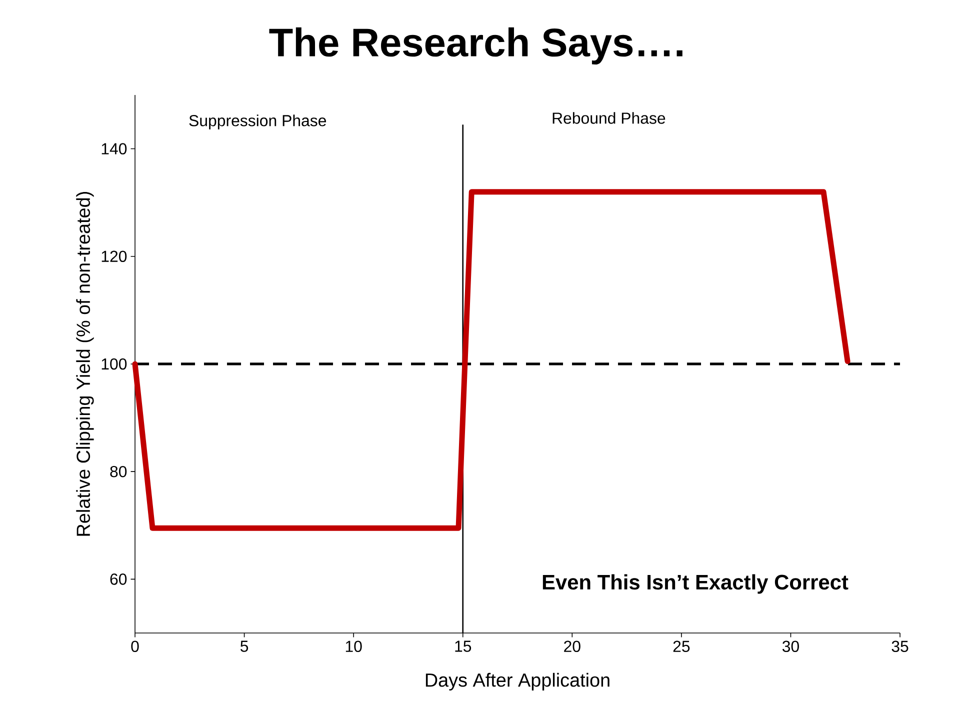 This screenshot has width=954, height=722. I want to click on x-tick-label: 10, so click(354, 646).